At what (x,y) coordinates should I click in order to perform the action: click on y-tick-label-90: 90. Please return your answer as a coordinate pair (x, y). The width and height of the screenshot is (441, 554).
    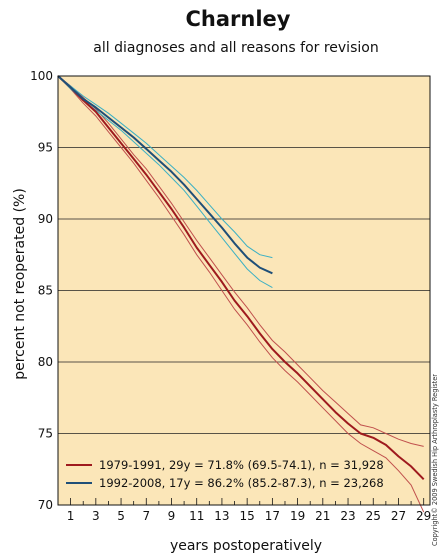
    Looking at the image, I should click on (45, 219).